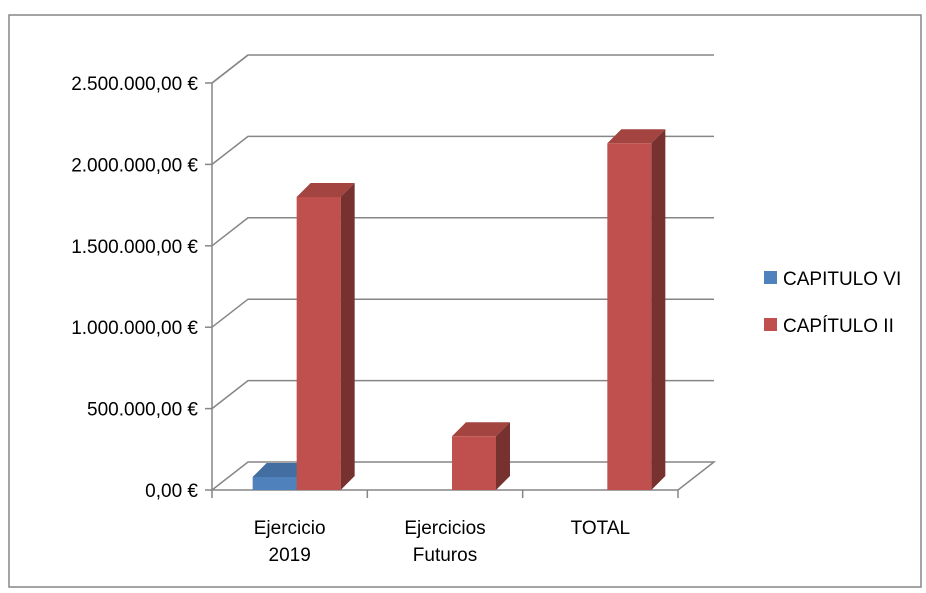 The height and width of the screenshot is (593, 926). I want to click on x-category-label: Futuros, so click(445, 555).